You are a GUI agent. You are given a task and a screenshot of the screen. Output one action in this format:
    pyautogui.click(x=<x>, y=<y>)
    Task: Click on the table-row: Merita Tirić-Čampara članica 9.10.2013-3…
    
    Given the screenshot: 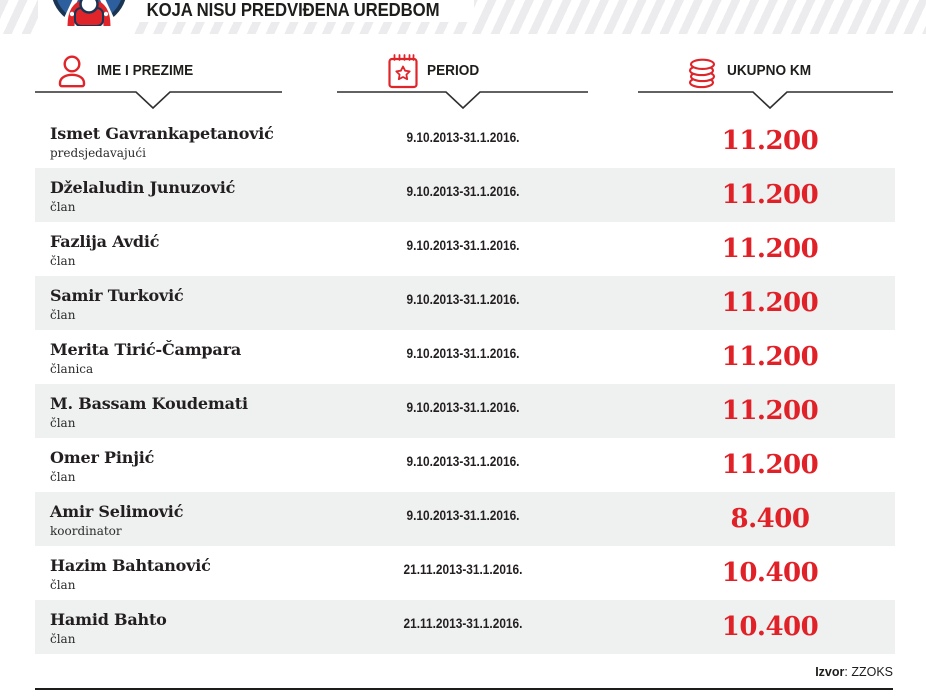 What is the action you would take?
    pyautogui.click(x=465, y=357)
    